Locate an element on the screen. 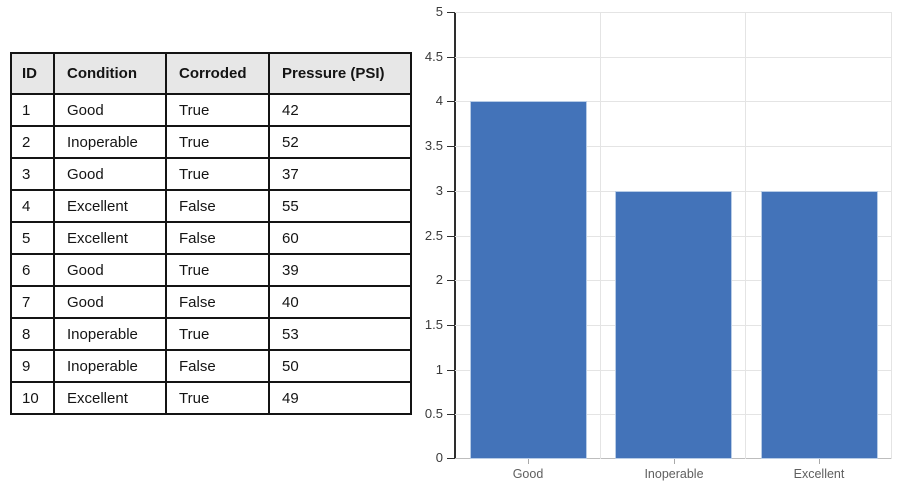 This screenshot has width=904, height=487. table-cell: 4 is located at coordinates (32, 206).